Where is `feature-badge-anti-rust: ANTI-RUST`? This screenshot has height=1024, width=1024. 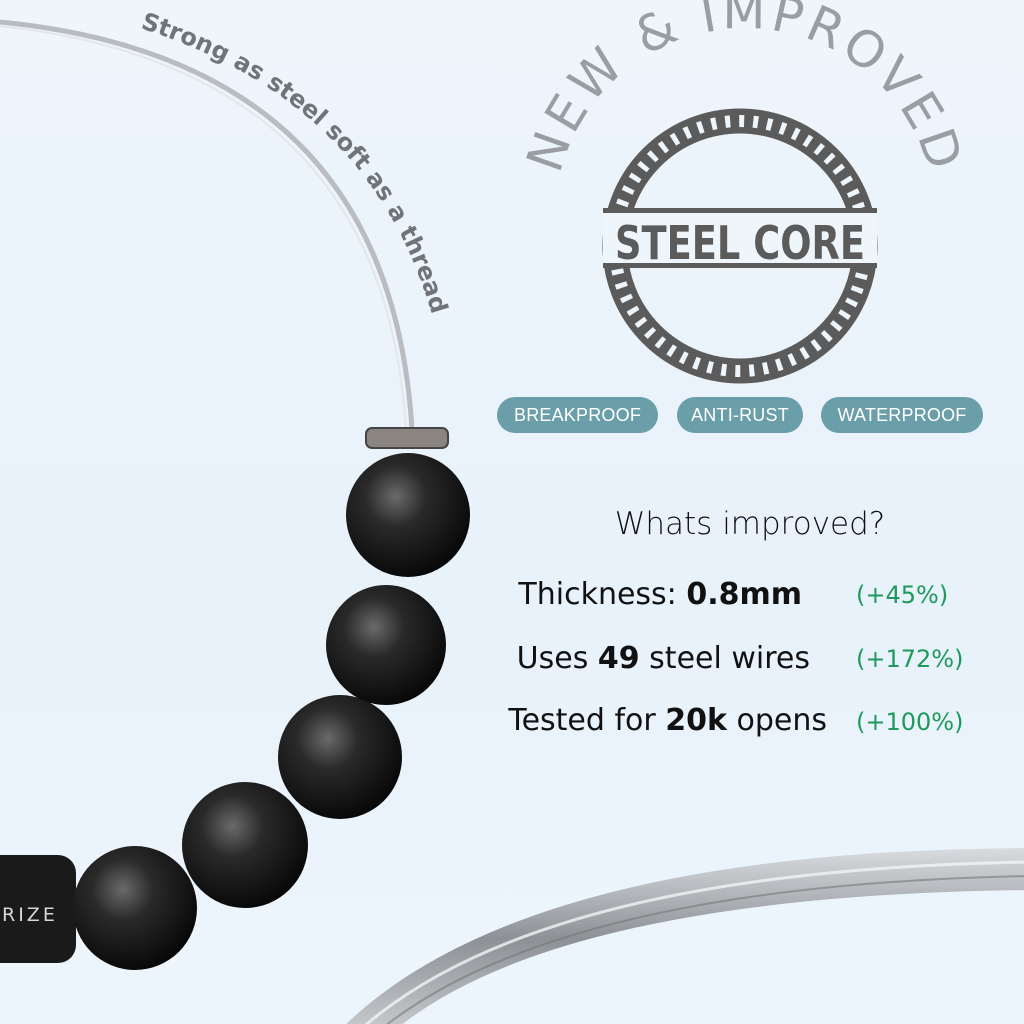 feature-badge-anti-rust: ANTI-RUST is located at coordinates (740, 415).